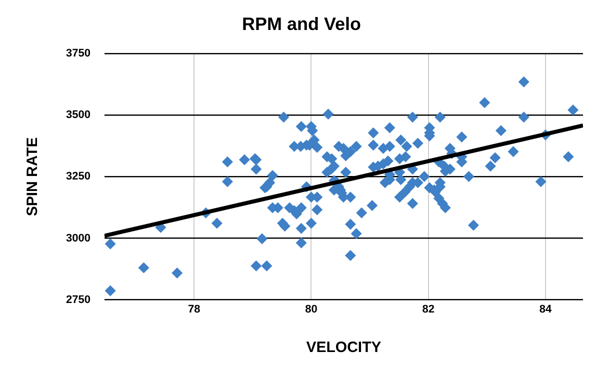 The image size is (603, 375). What do you see at coordinates (78, 238) in the screenshot?
I see `y-tick-label: 3000` at bounding box center [78, 238].